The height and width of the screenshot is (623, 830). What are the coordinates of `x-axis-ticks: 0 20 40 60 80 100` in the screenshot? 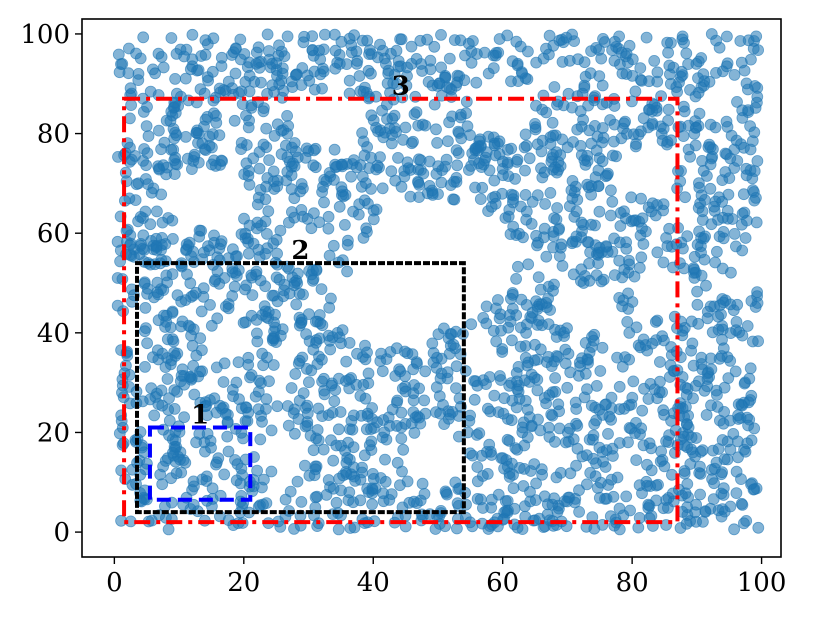 It's located at (446, 577).